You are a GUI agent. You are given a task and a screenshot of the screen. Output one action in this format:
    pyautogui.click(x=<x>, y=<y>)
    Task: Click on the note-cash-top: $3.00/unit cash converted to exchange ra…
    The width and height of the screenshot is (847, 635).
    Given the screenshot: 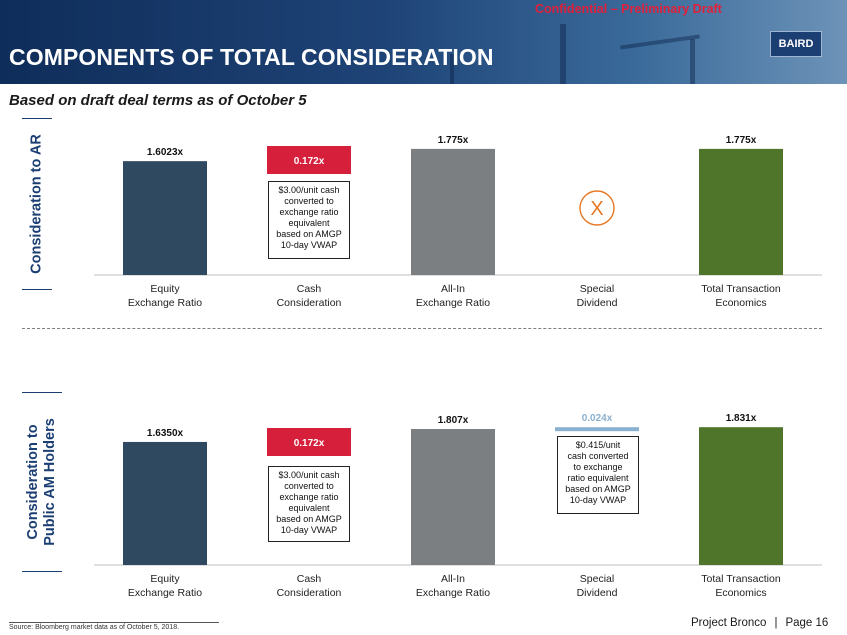 What is the action you would take?
    pyautogui.click(x=309, y=220)
    